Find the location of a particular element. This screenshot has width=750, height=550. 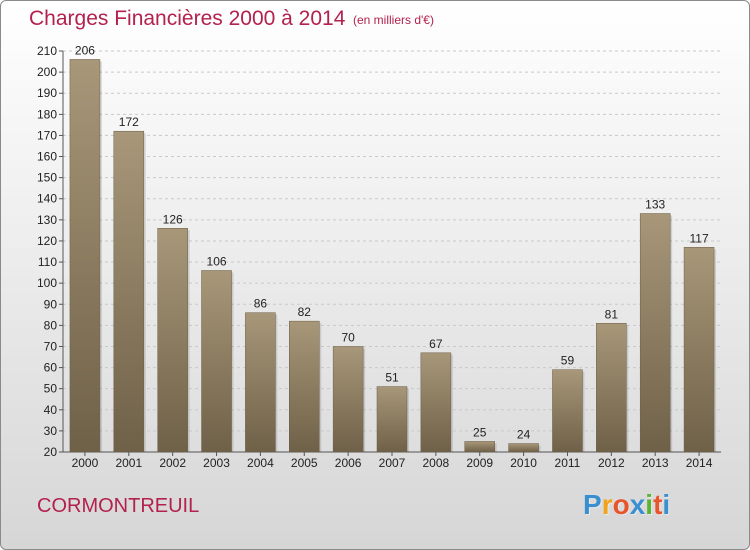

y-tick-label: 200 is located at coordinates (47, 72).